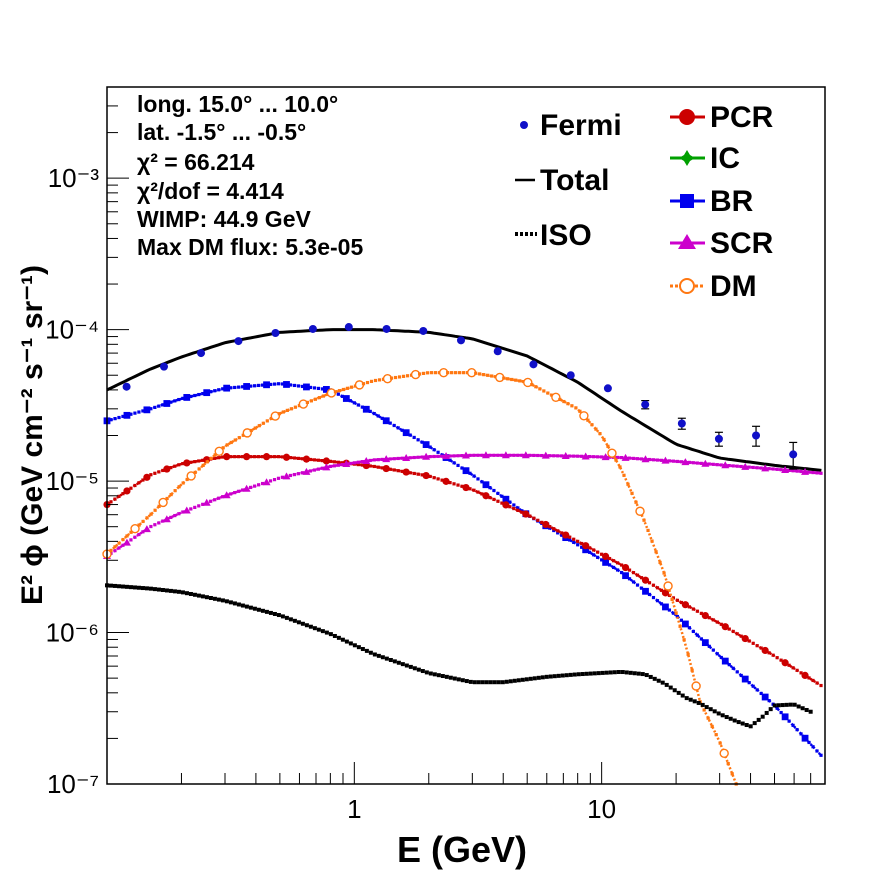  I want to click on y-axis-title: E² ϕ (GeV cm⁻² s⁻¹ sr⁻¹), so click(32, 435).